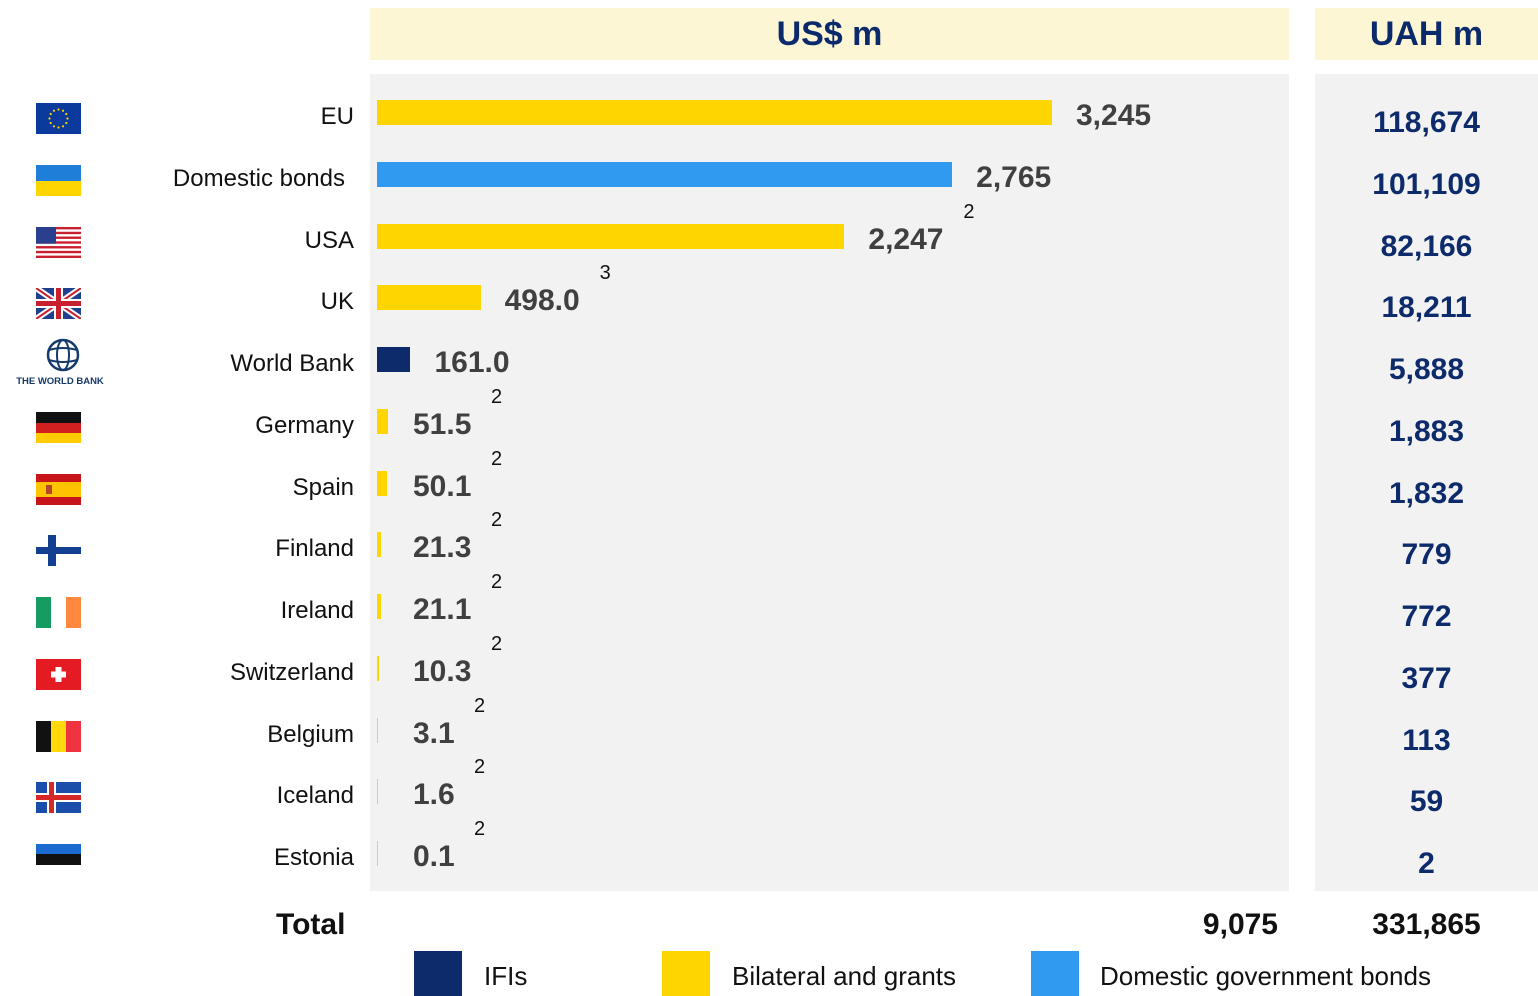  Describe the element at coordinates (291, 672) in the screenshot. I see `category-label: Switzerland` at that location.